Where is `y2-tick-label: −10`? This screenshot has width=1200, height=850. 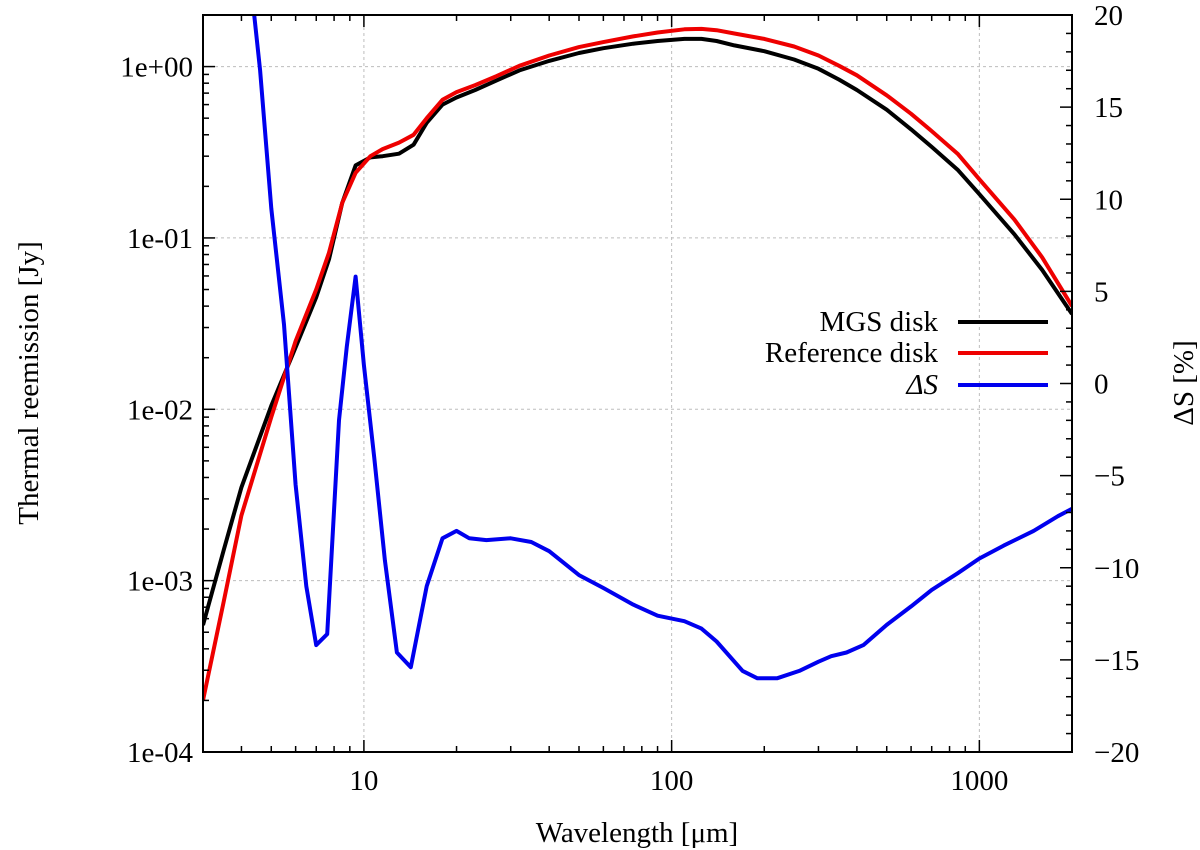
y2-tick-label: −10 is located at coordinates (1116, 569).